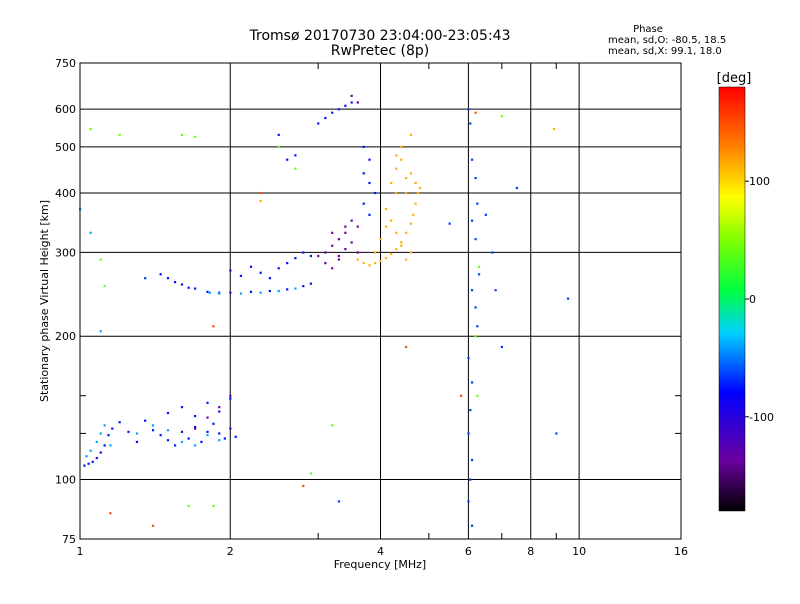  Describe the element at coordinates (761, 417) in the screenshot. I see `colorbar-tick-label: -100` at that location.